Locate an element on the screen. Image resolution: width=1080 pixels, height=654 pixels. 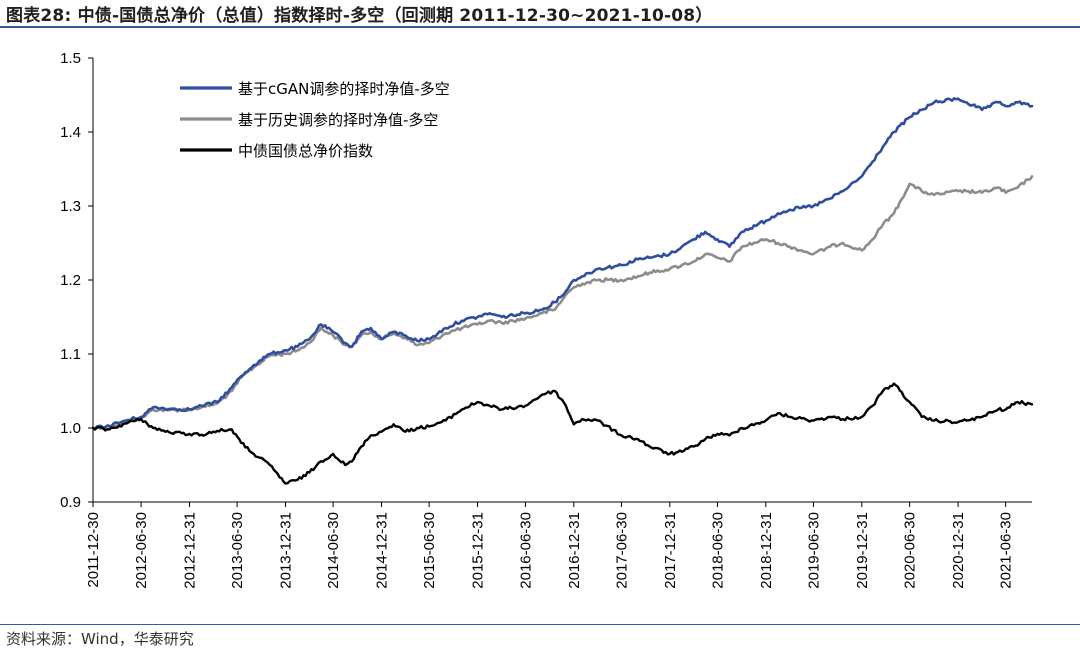
x-tick-label: 2014-06-30 is located at coordinates (333, 550).